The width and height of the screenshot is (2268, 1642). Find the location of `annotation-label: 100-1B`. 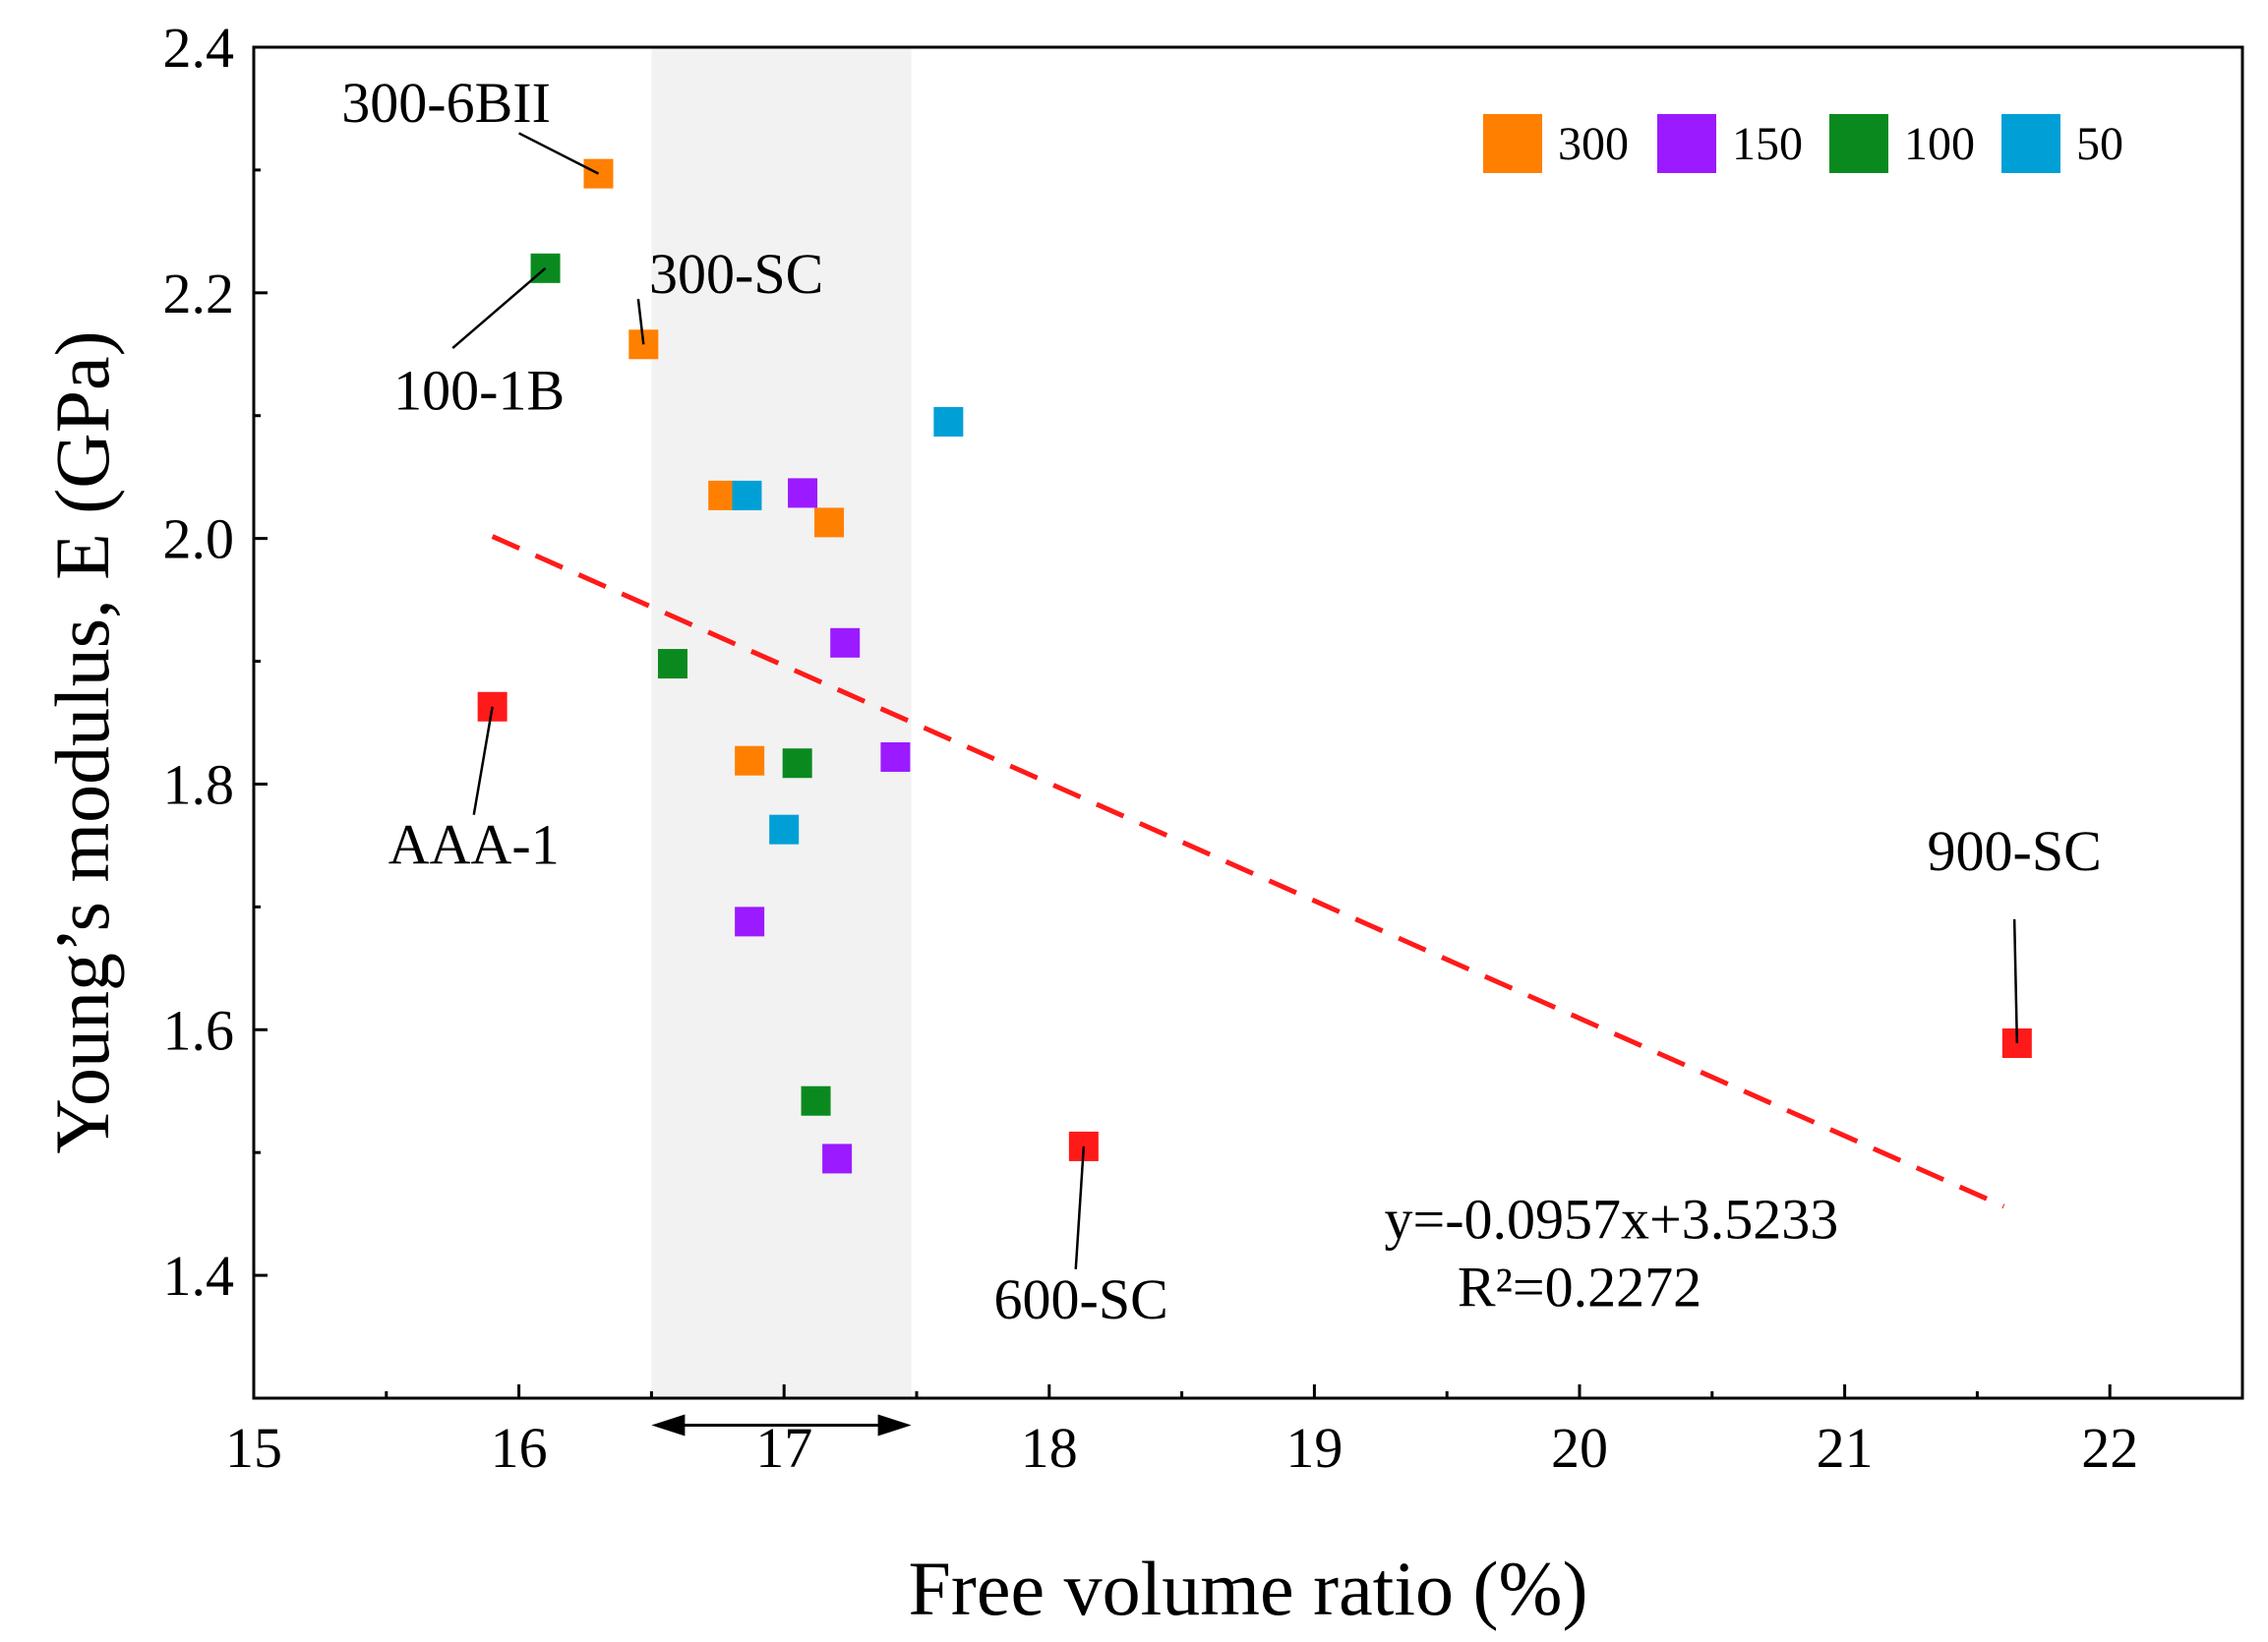

annotation-label: 100-1B is located at coordinates (479, 390).